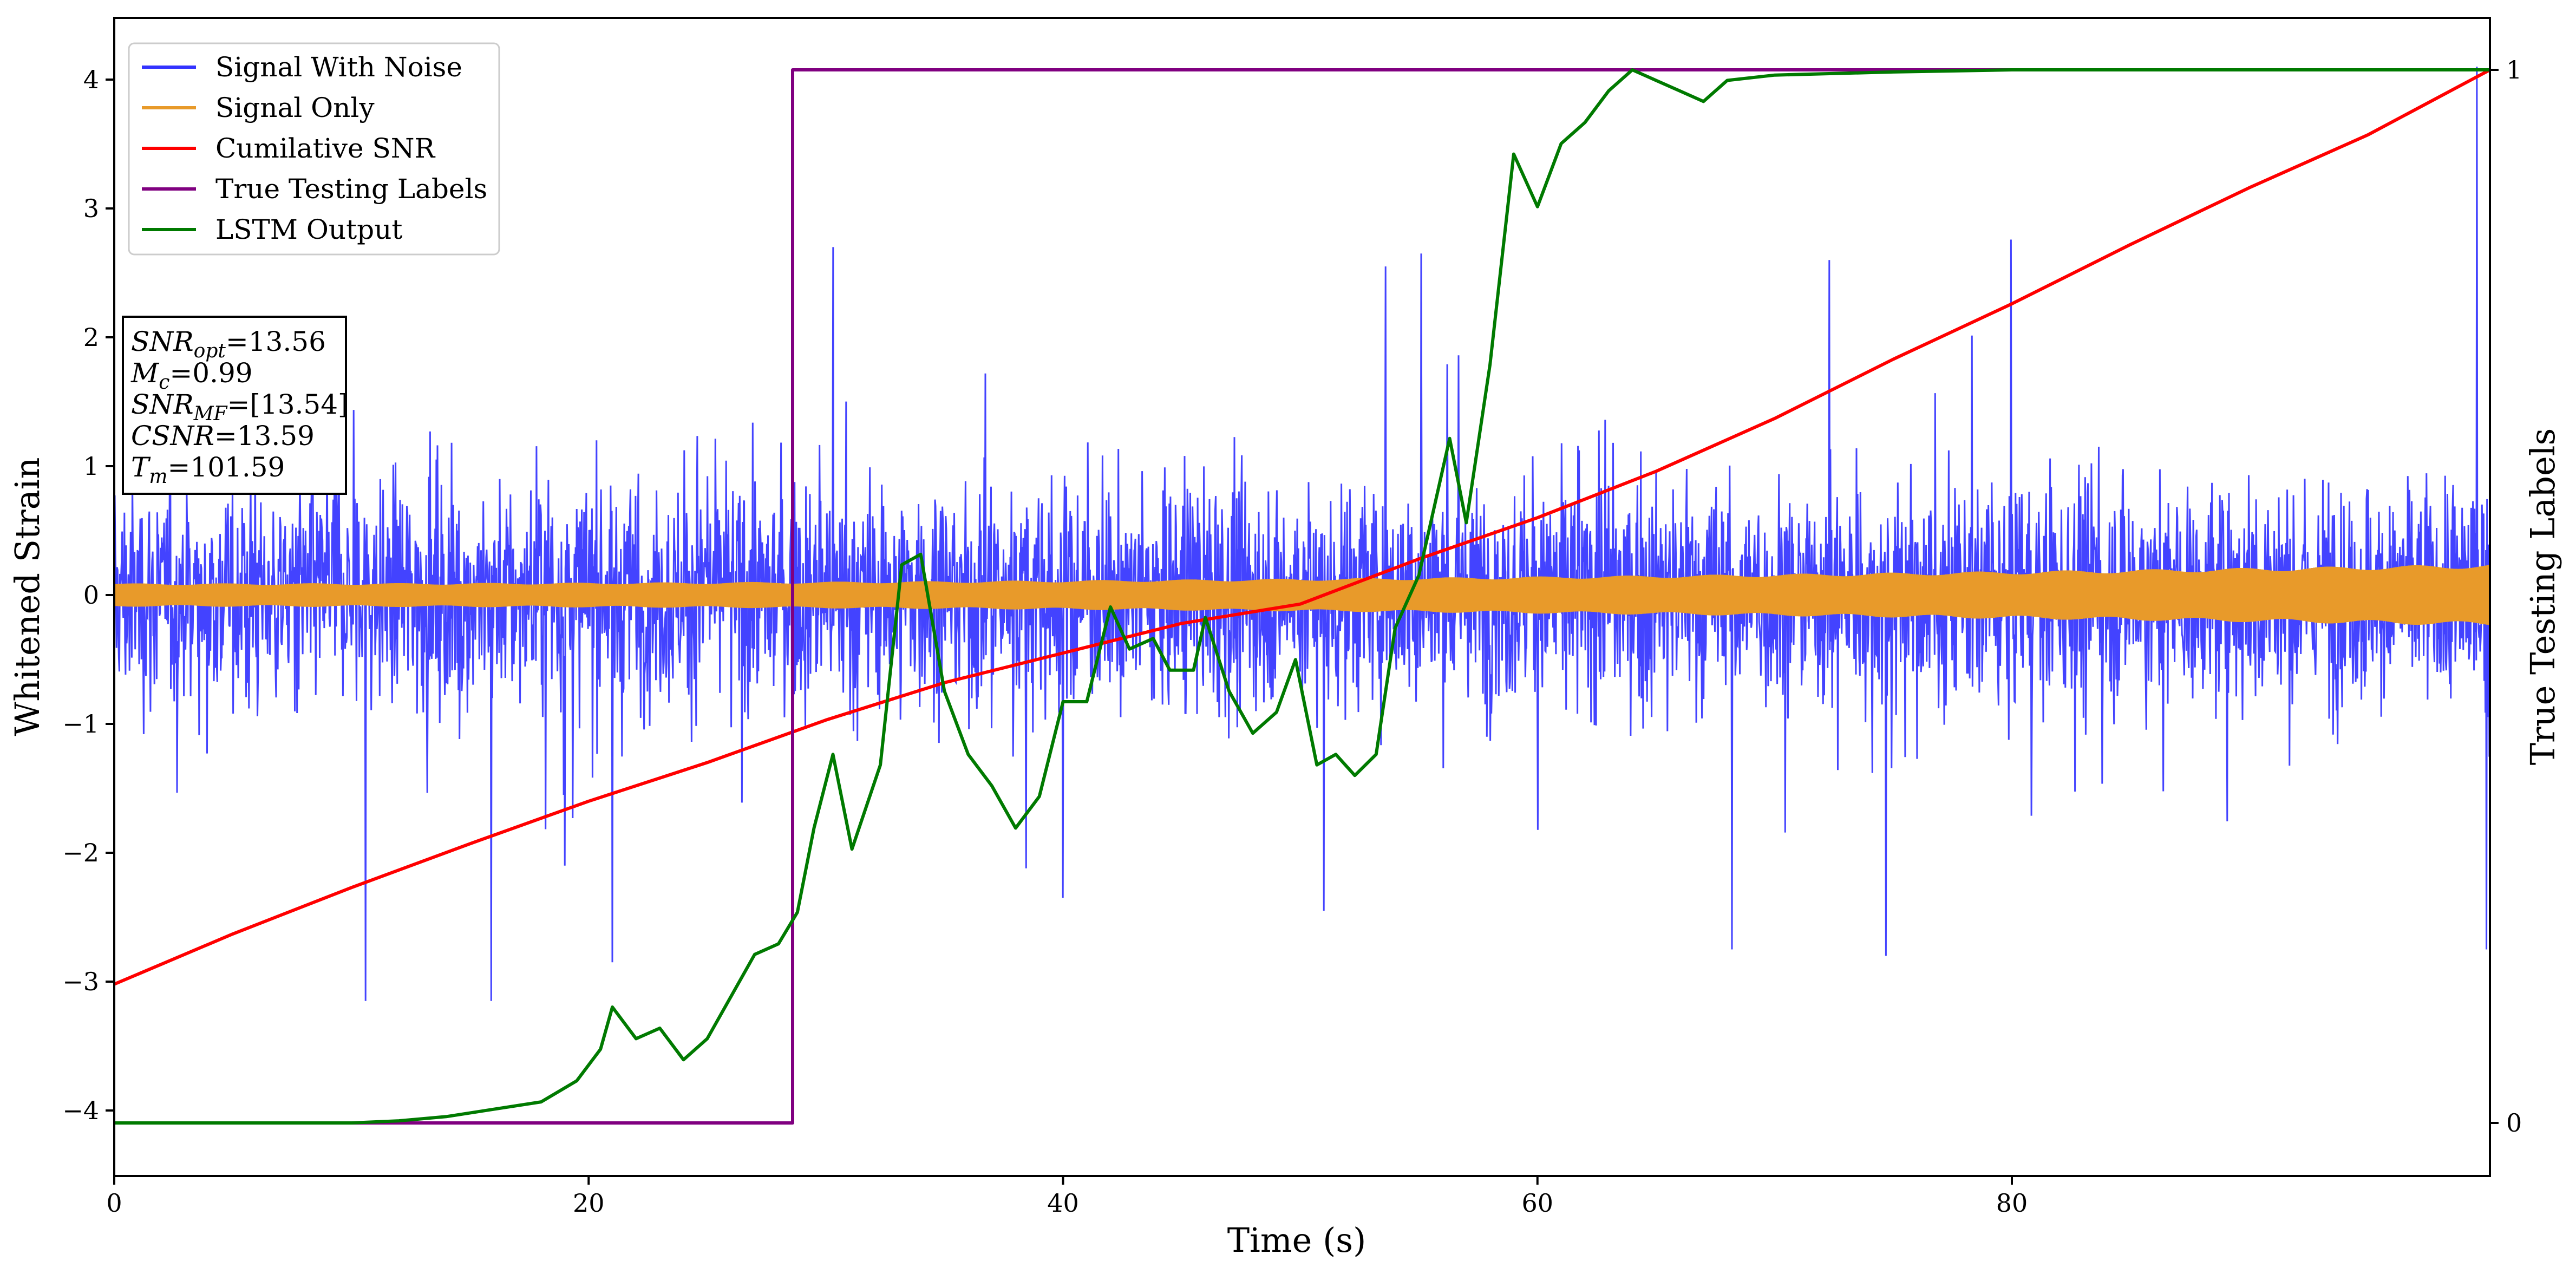  What do you see at coordinates (2514, 1123) in the screenshot?
I see `y2-tick-label: 0` at bounding box center [2514, 1123].